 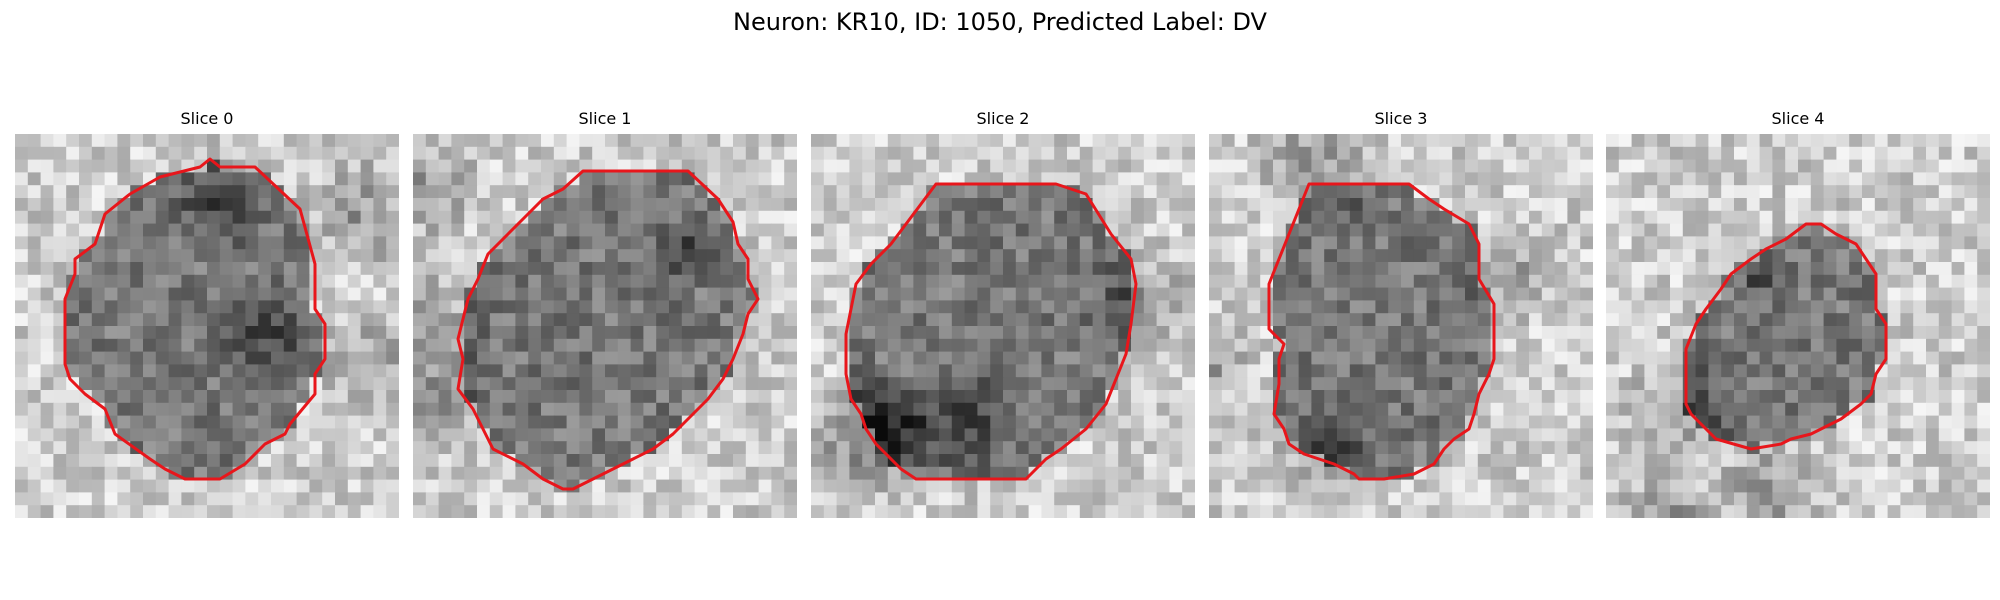 I want to click on slice-panel-3: Slice 3, so click(x=1401, y=315).